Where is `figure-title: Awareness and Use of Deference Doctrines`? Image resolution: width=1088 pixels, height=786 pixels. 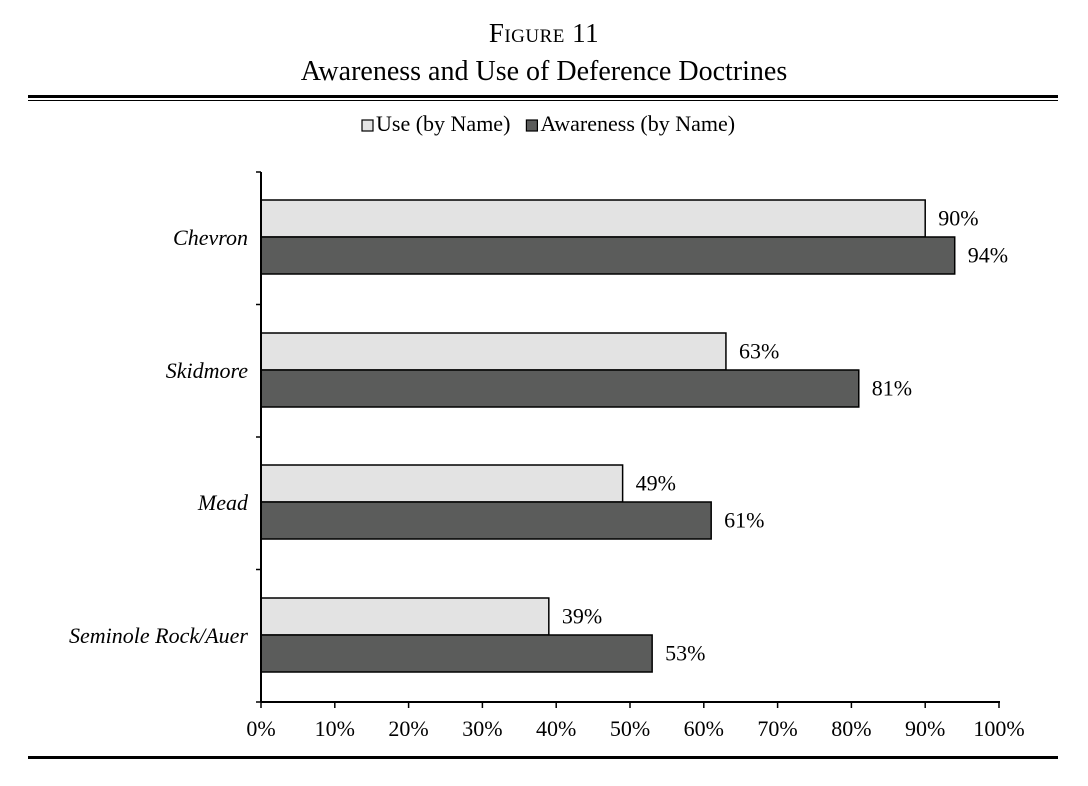 figure-title: Awareness and Use of Deference Doctrines is located at coordinates (544, 71).